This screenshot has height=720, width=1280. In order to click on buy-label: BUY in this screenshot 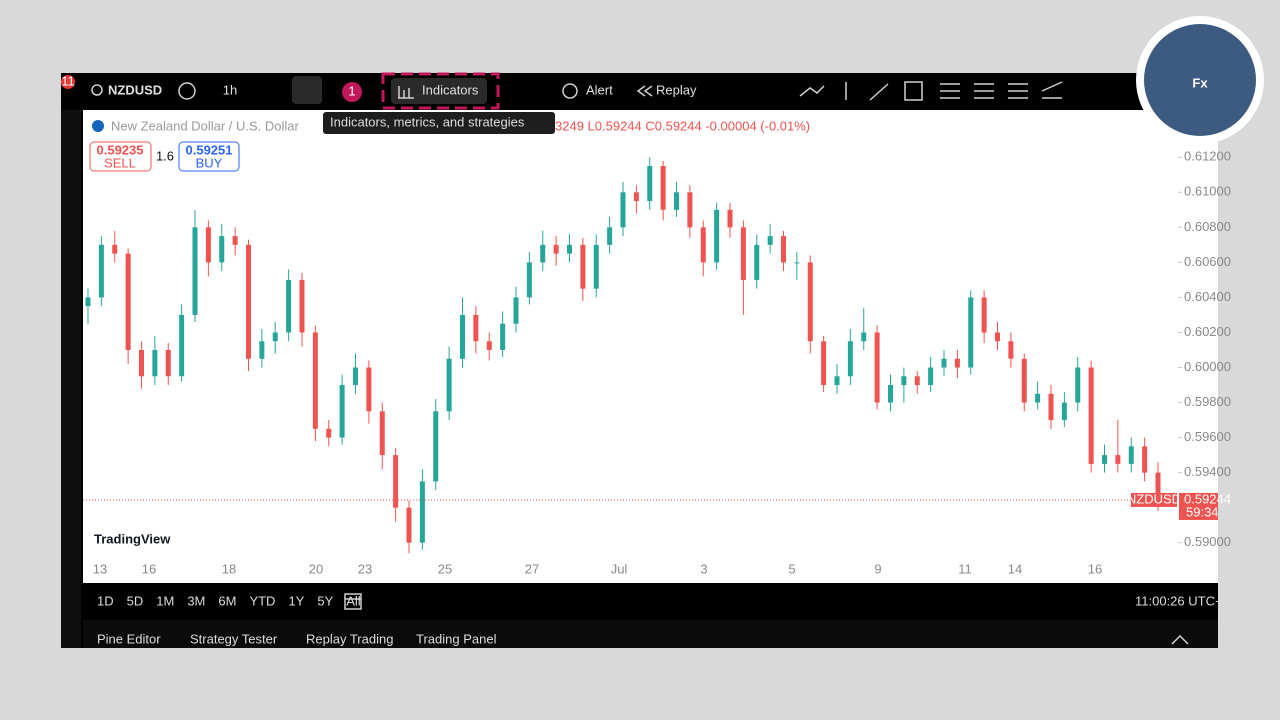, I will do `click(209, 162)`.